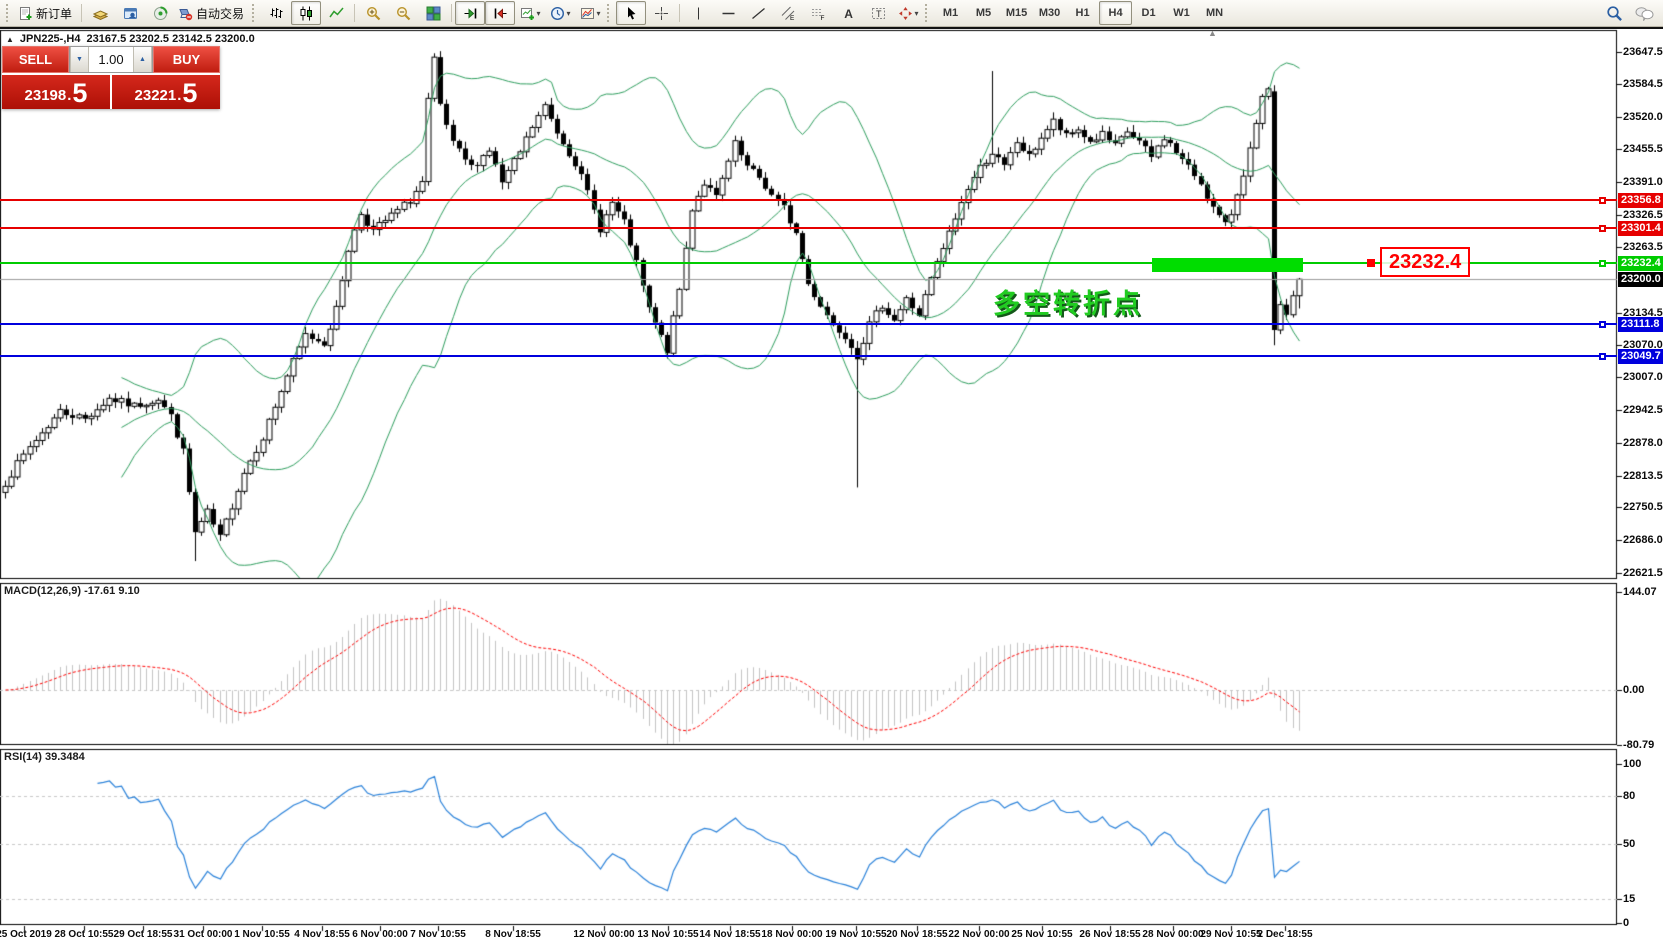 The height and width of the screenshot is (947, 1663). What do you see at coordinates (950, 13) in the screenshot?
I see `timeframe-m1: M1` at bounding box center [950, 13].